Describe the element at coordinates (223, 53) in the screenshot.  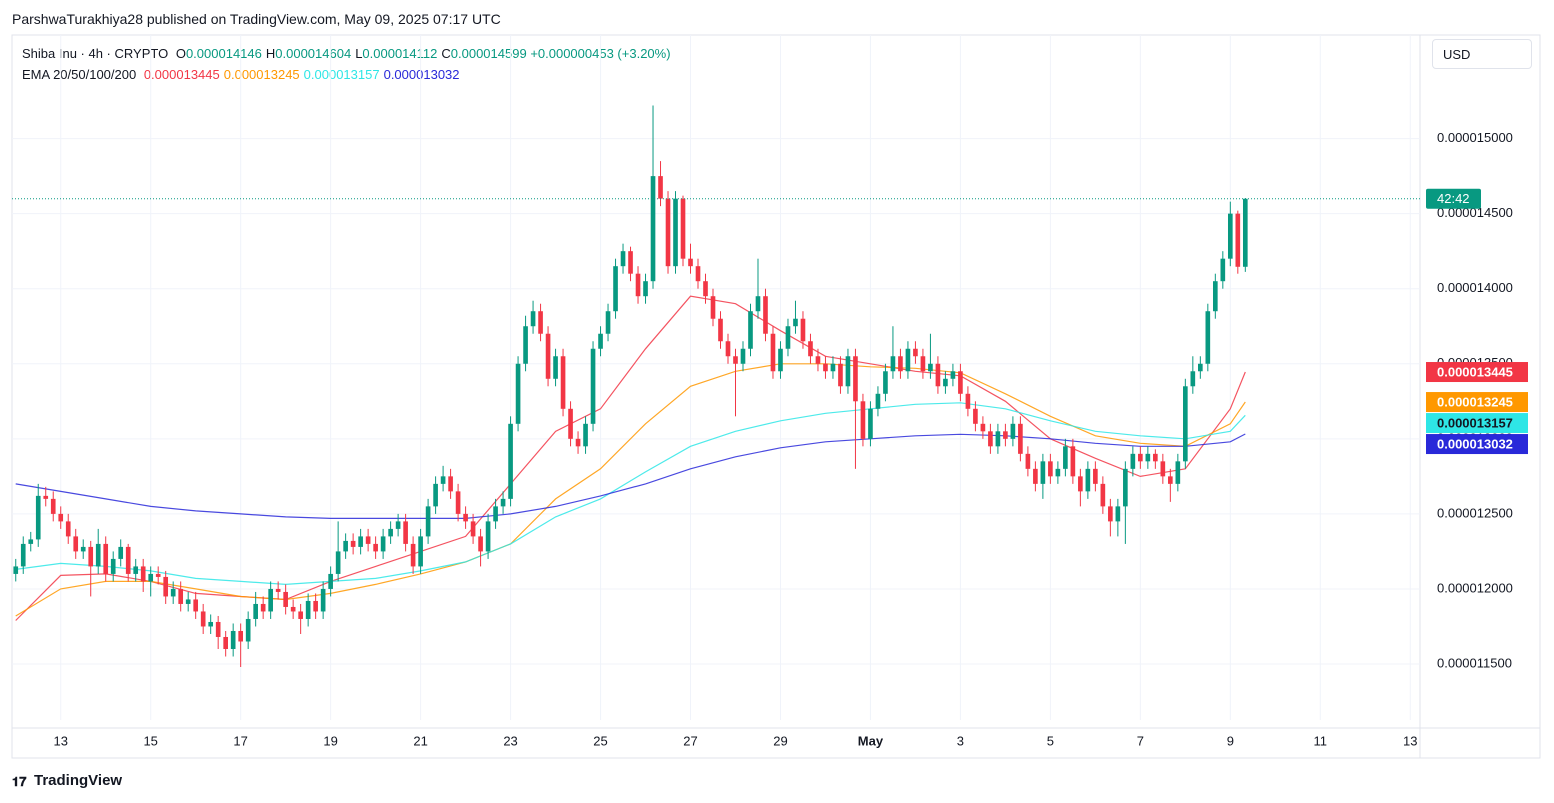
I see `ohlc-value: 0.000014146` at that location.